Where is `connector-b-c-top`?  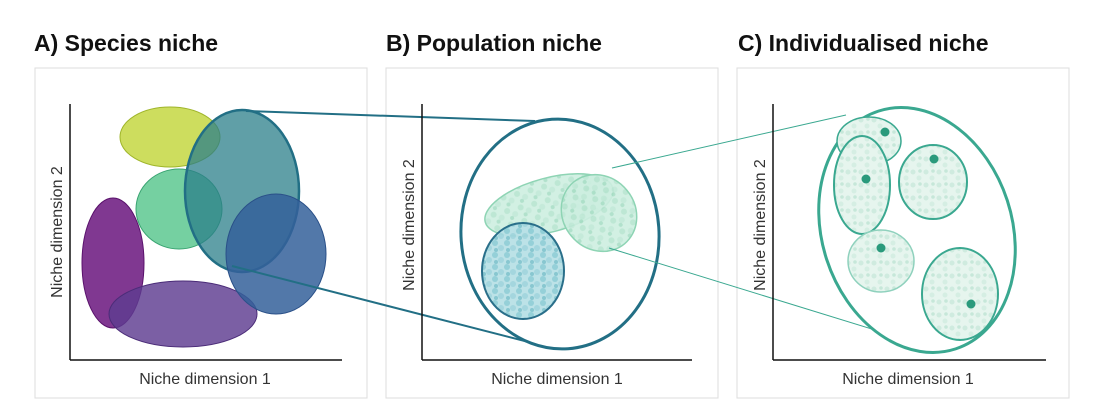
connector-b-c-top is located at coordinates (729, 141).